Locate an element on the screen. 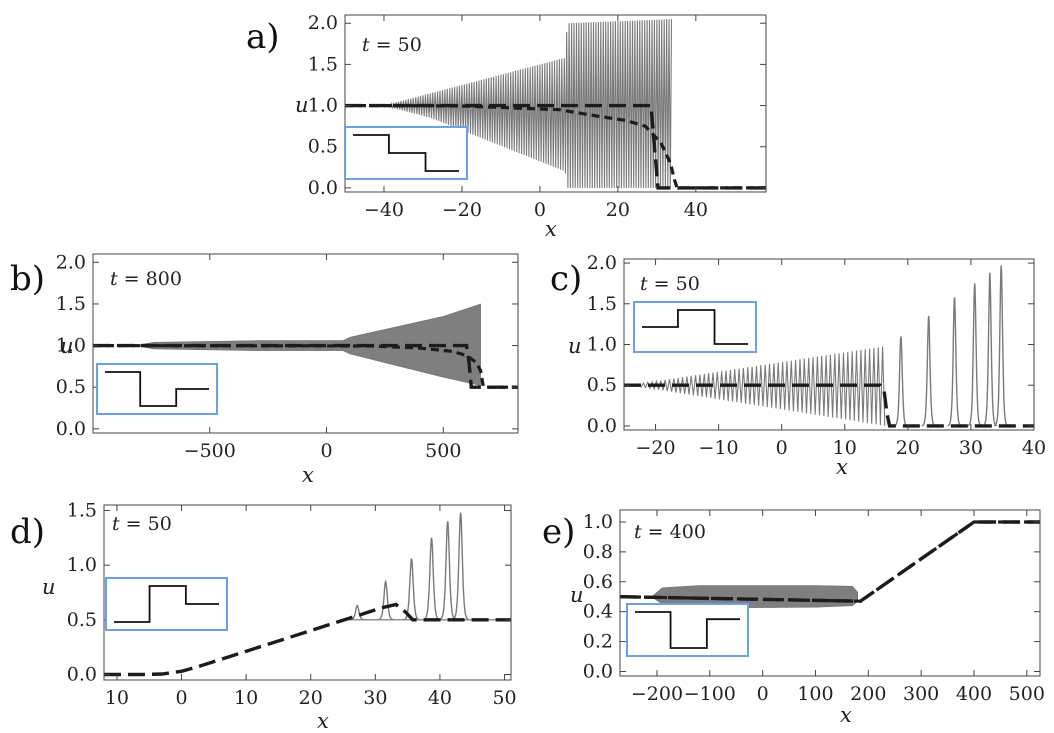 Image resolution: width=1054 pixels, height=733 pixels. panel-b-frame is located at coordinates (305, 343).